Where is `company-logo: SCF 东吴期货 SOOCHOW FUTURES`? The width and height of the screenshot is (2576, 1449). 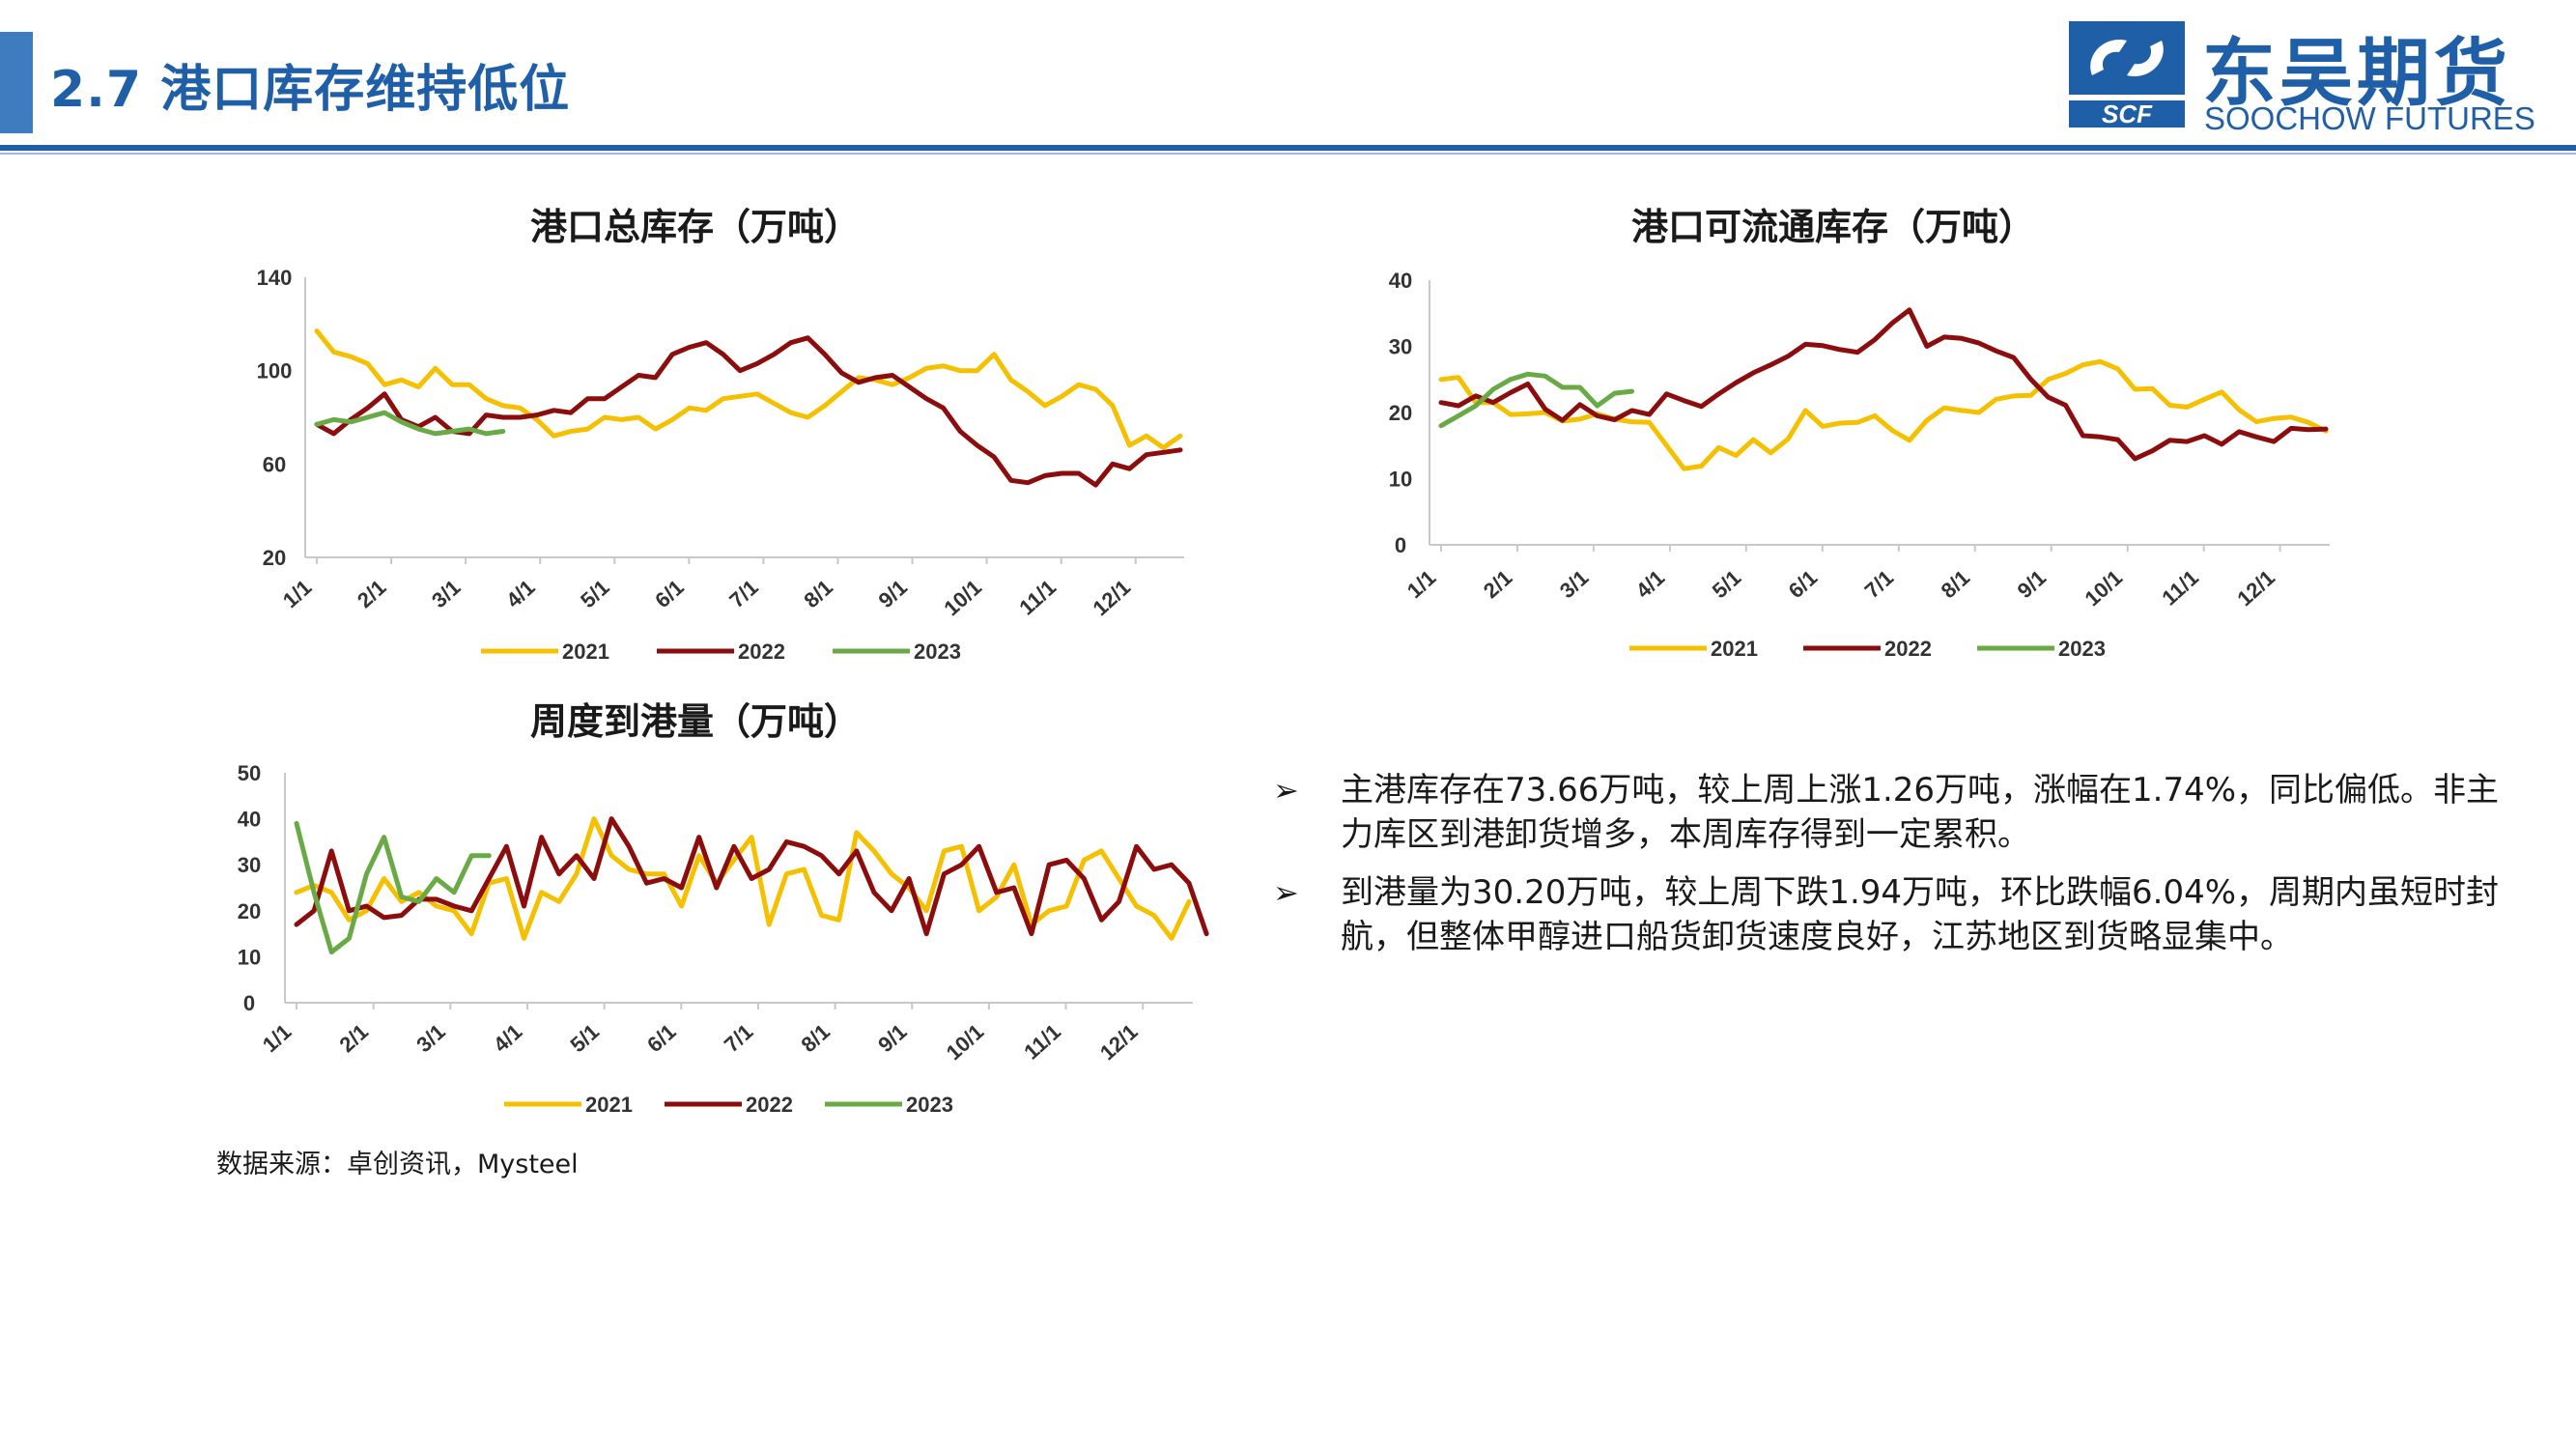 company-logo: SCF 东吴期货 SOOCHOW FUTURES is located at coordinates (2316, 75).